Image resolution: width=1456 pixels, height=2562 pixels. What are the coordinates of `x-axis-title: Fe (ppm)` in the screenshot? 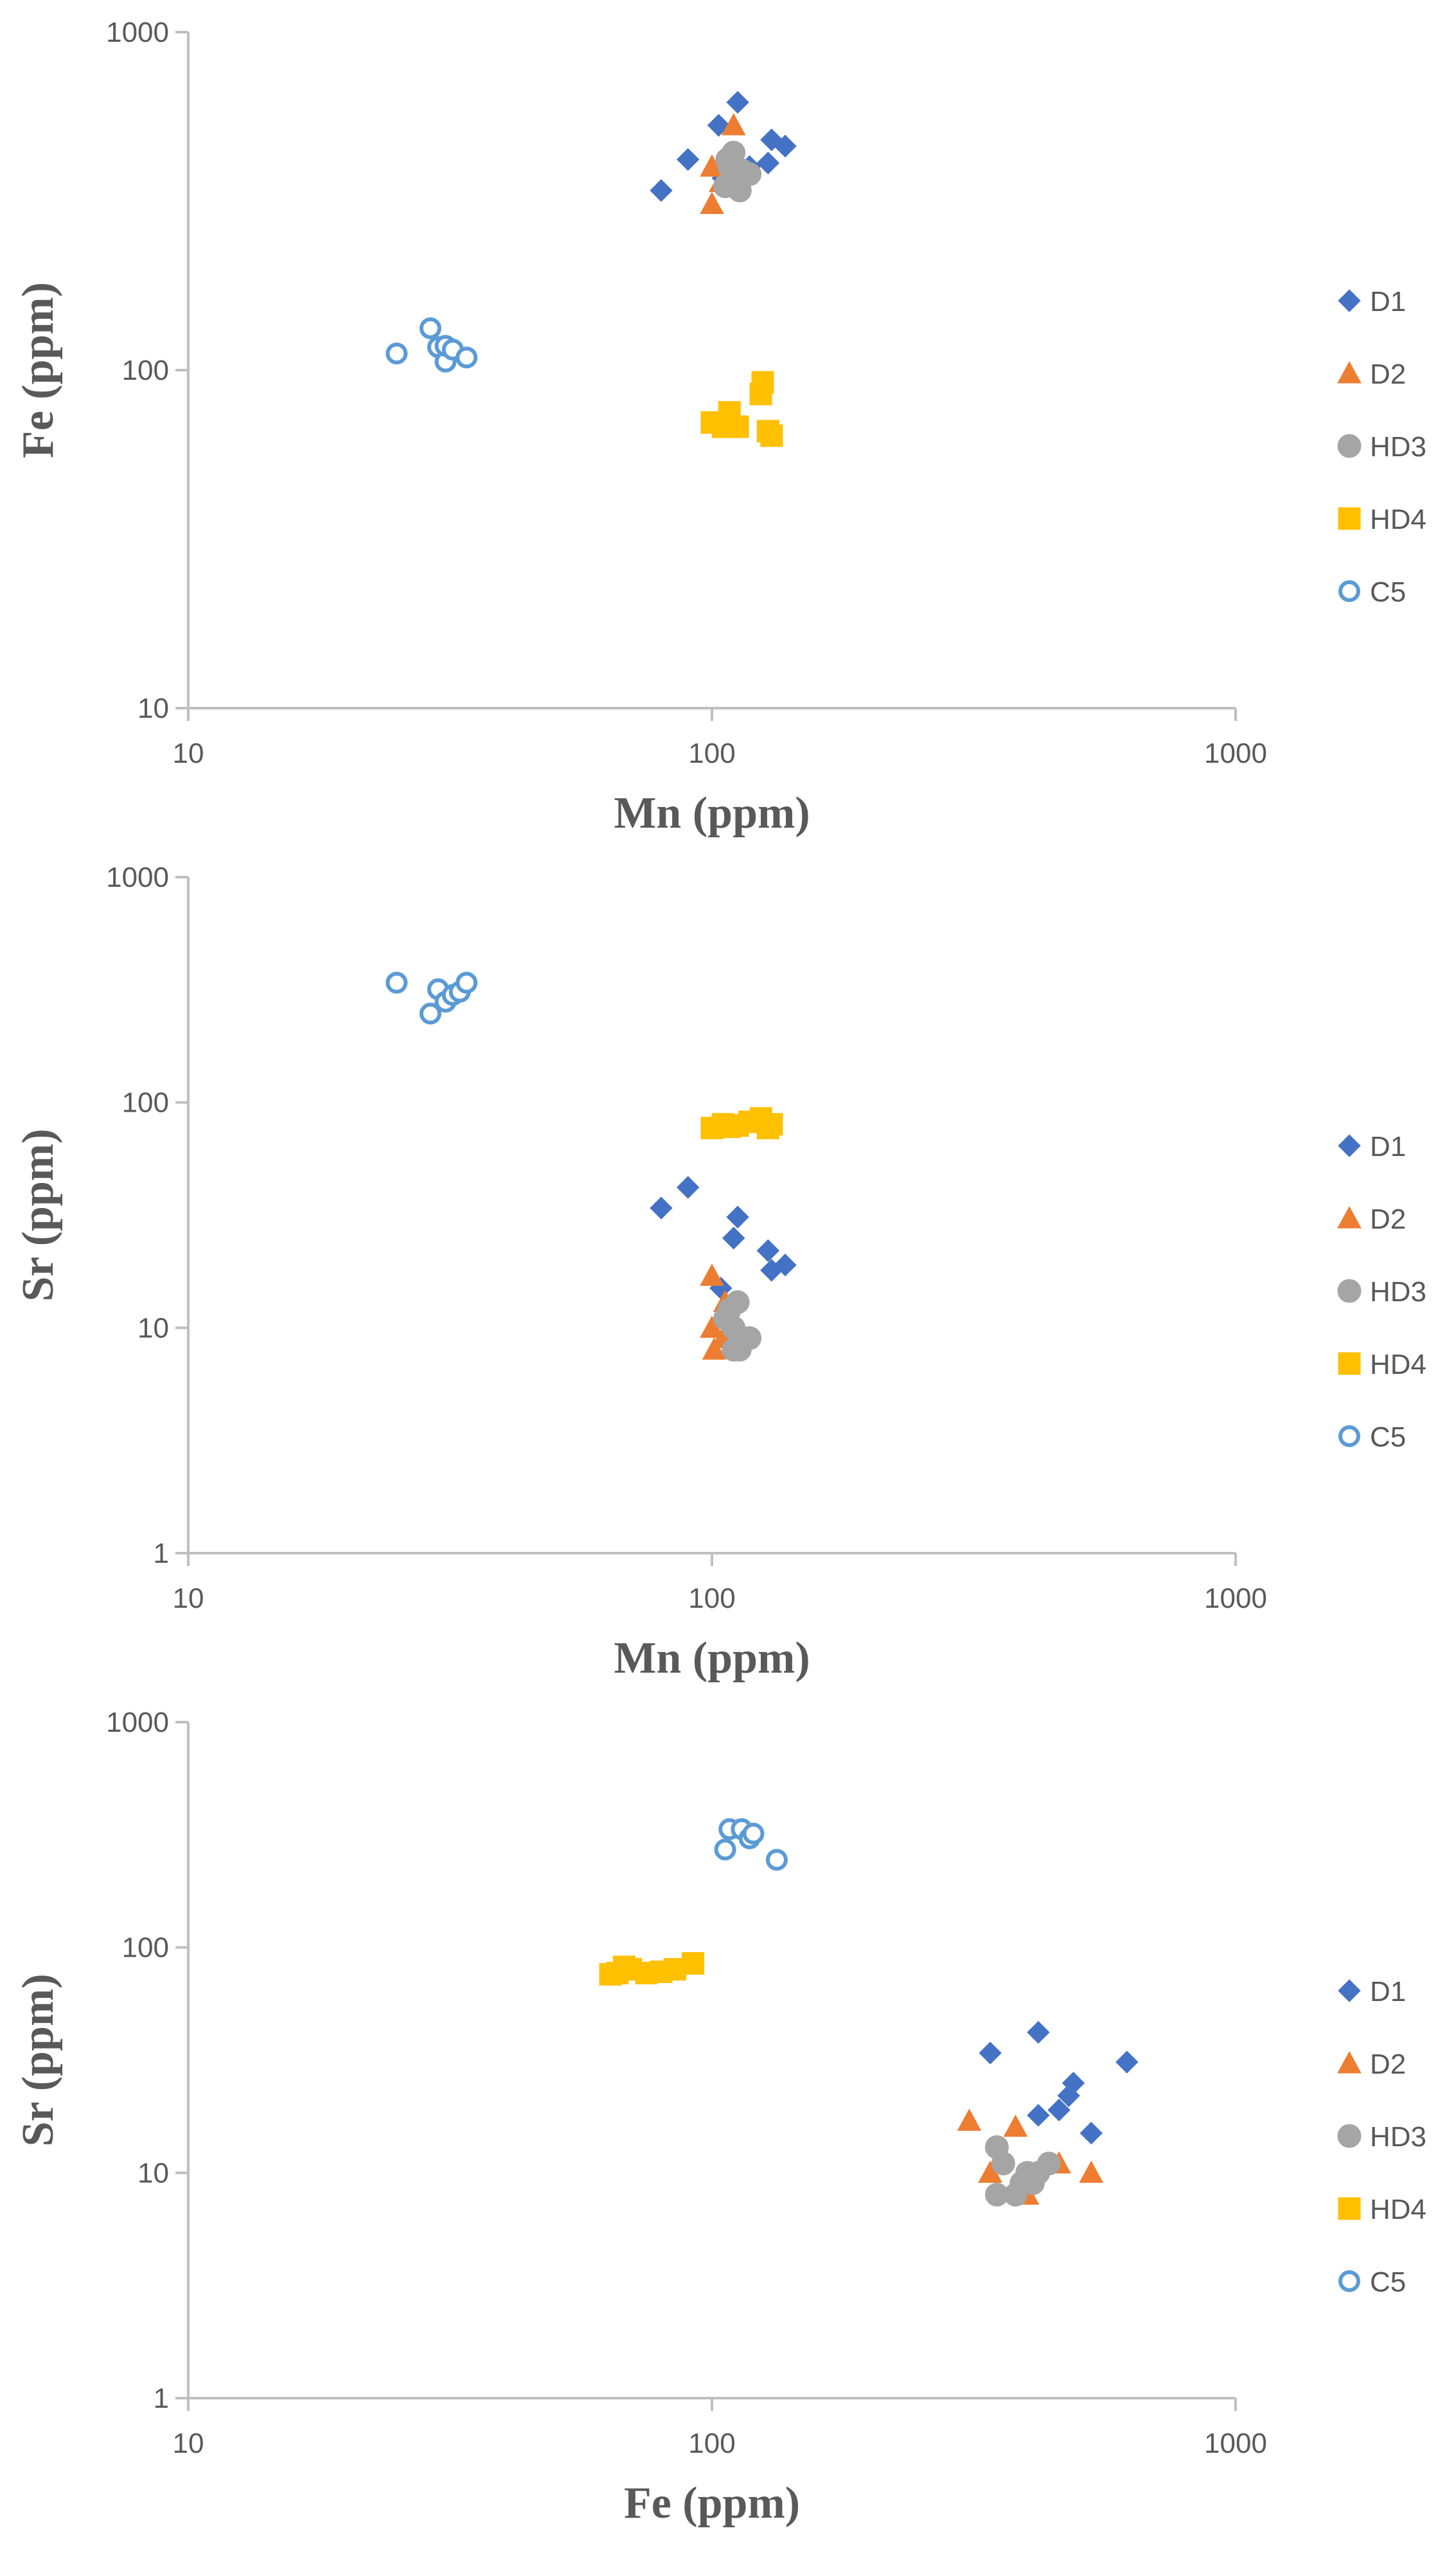 It's located at (712, 2503).